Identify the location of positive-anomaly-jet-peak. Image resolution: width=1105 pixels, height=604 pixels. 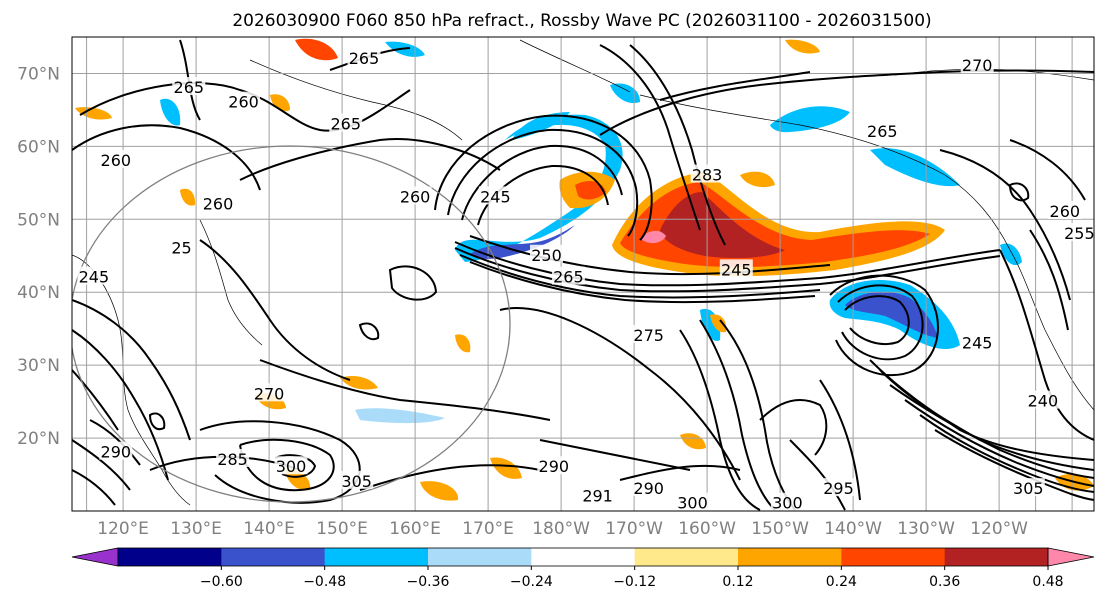
(653, 237).